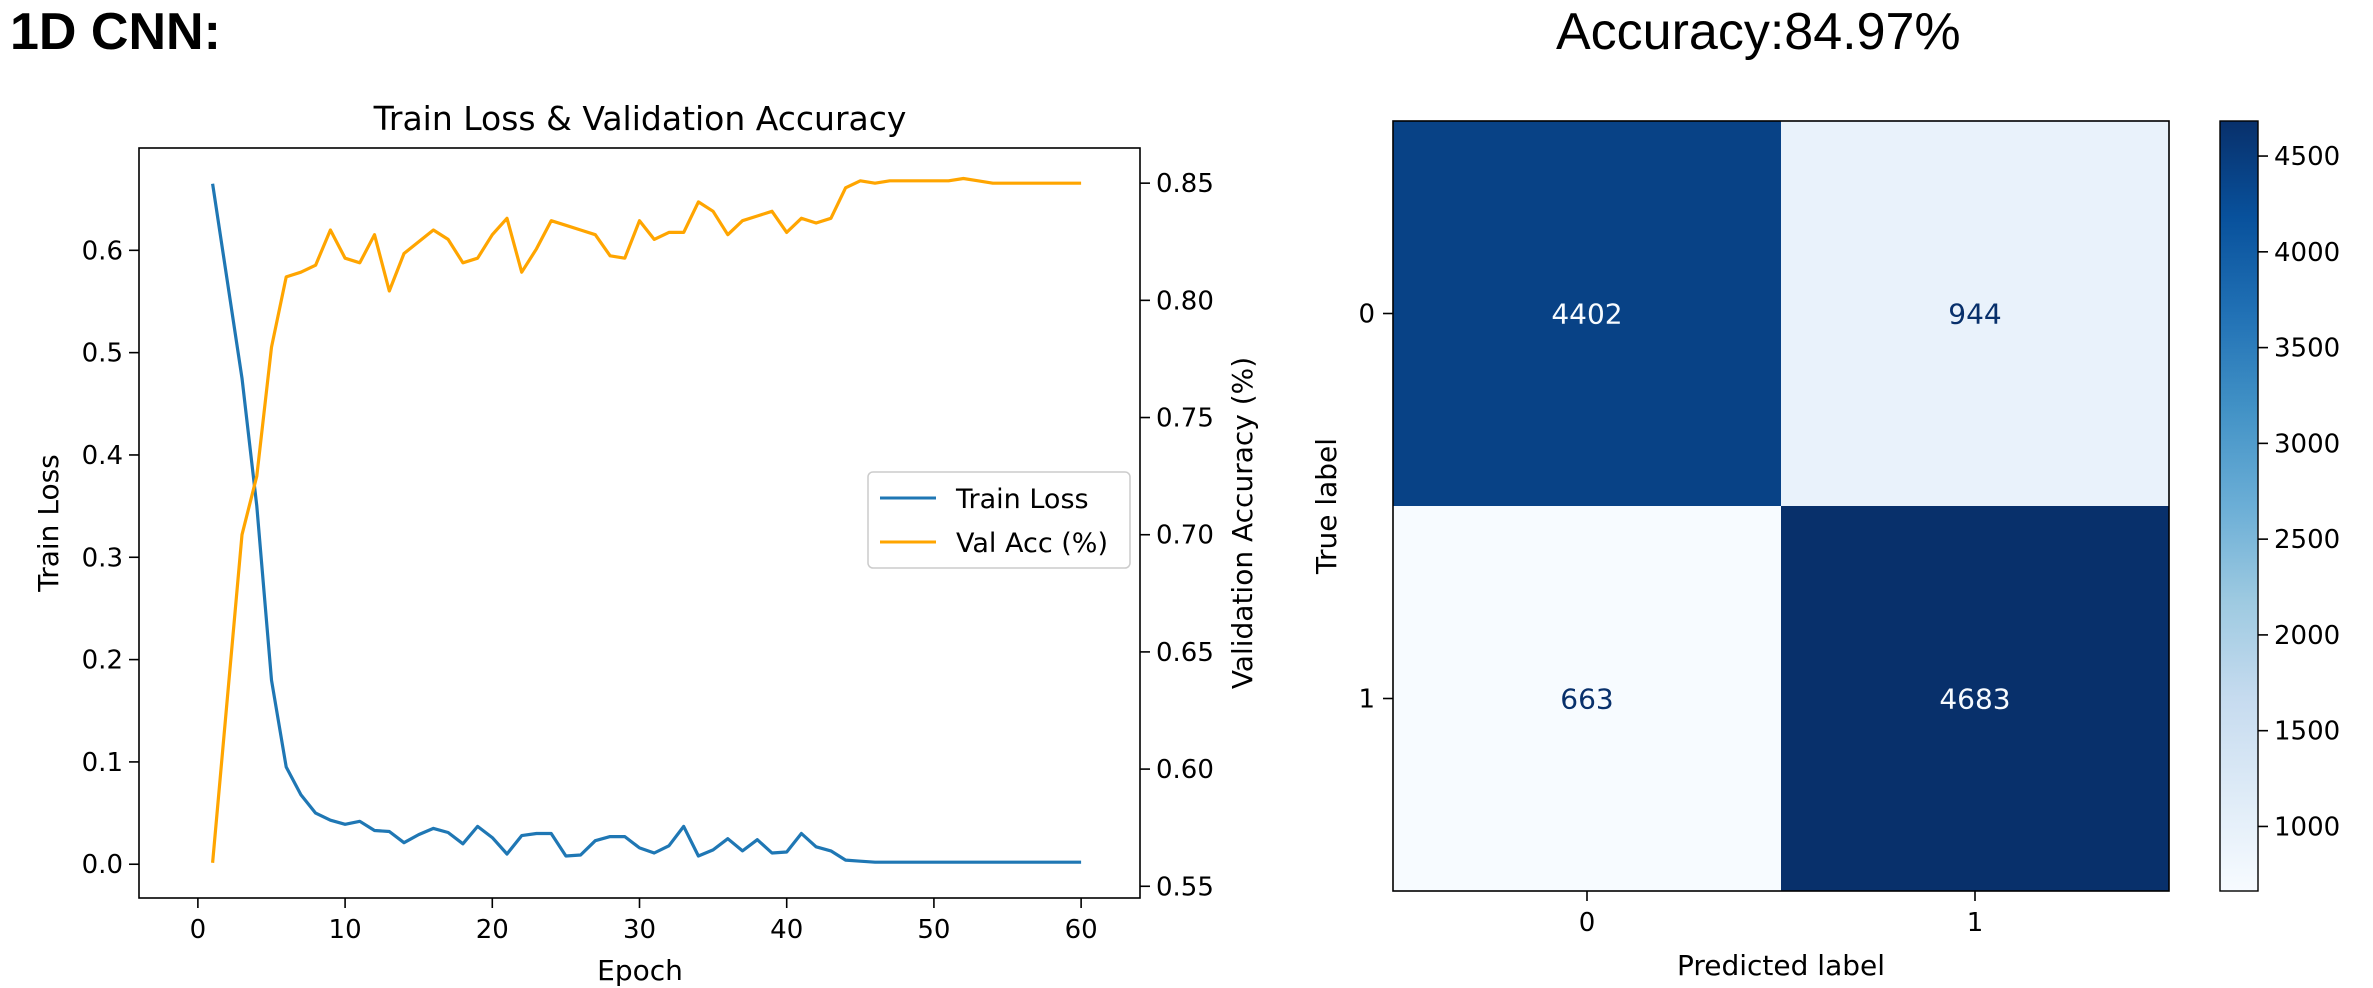 This screenshot has height=988, width=2373. What do you see at coordinates (1587, 923) in the screenshot?
I see `cm-x-tick-label: 0` at bounding box center [1587, 923].